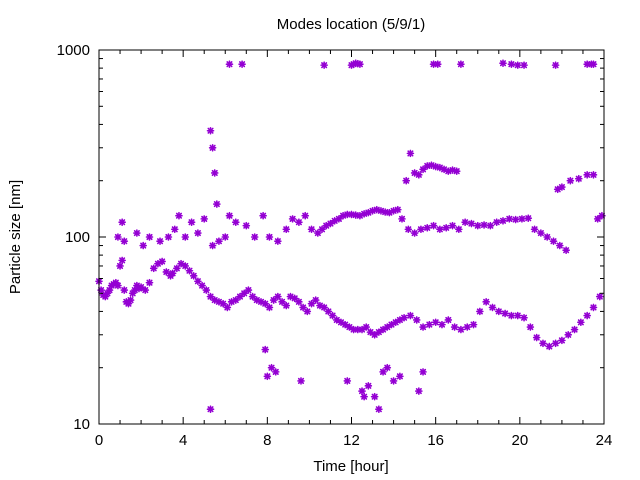 The width and height of the screenshot is (640, 480). What do you see at coordinates (604, 440) in the screenshot?
I see `x-tick-label: 24` at bounding box center [604, 440].